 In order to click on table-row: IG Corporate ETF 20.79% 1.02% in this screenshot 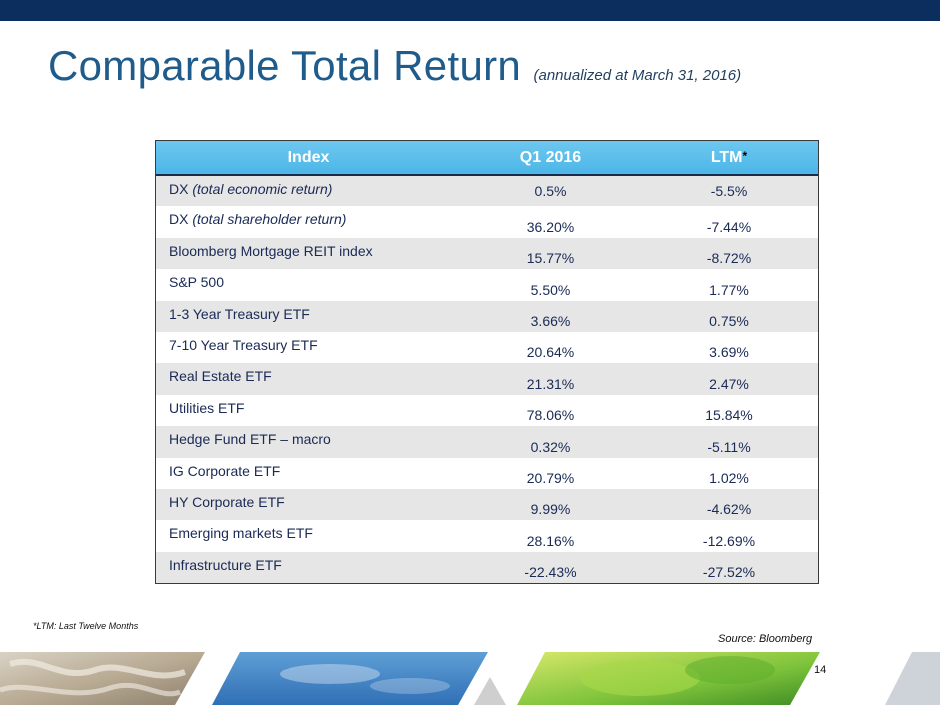, I will do `click(487, 473)`.